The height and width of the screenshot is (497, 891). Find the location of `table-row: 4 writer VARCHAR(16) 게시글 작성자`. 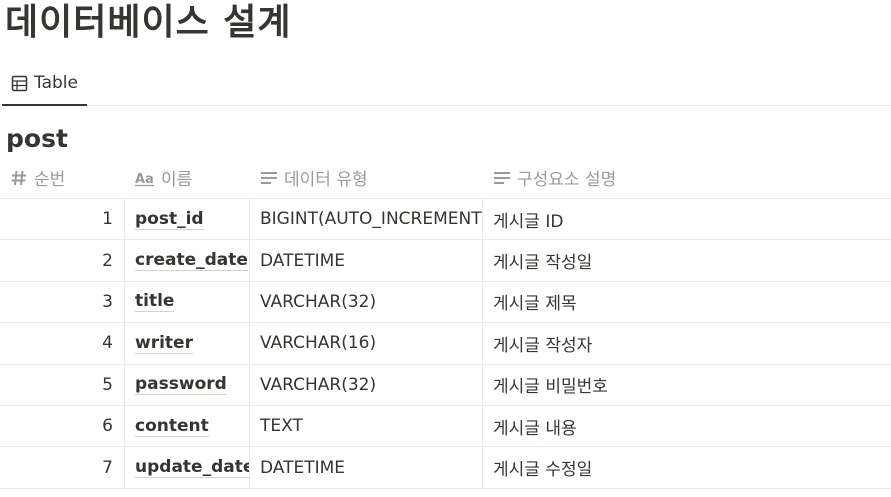

table-row: 4 writer VARCHAR(16) 게시글 작성자 is located at coordinates (445, 344).